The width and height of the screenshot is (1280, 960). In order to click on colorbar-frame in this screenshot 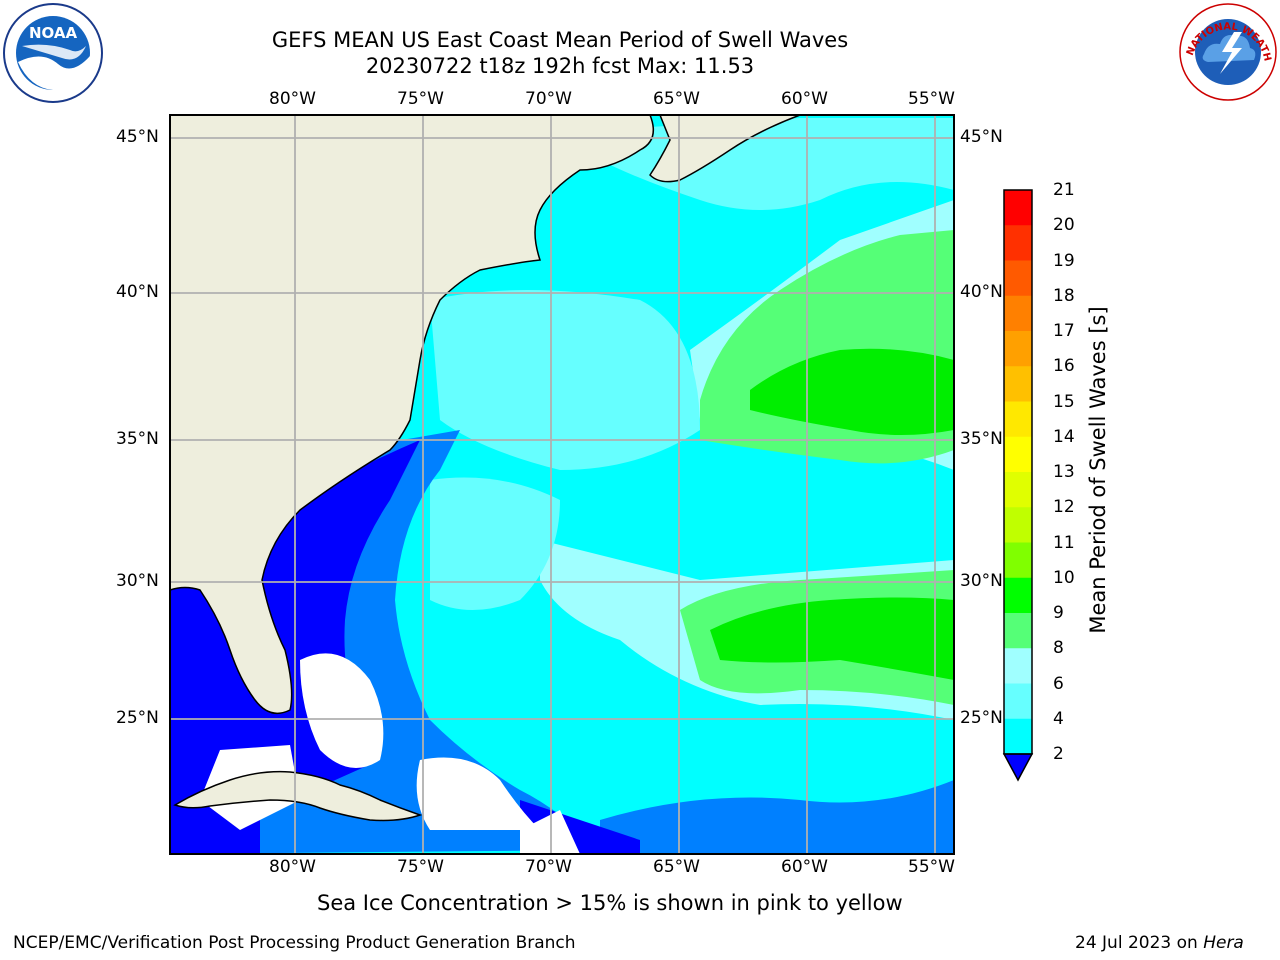, I will do `click(1018, 472)`.